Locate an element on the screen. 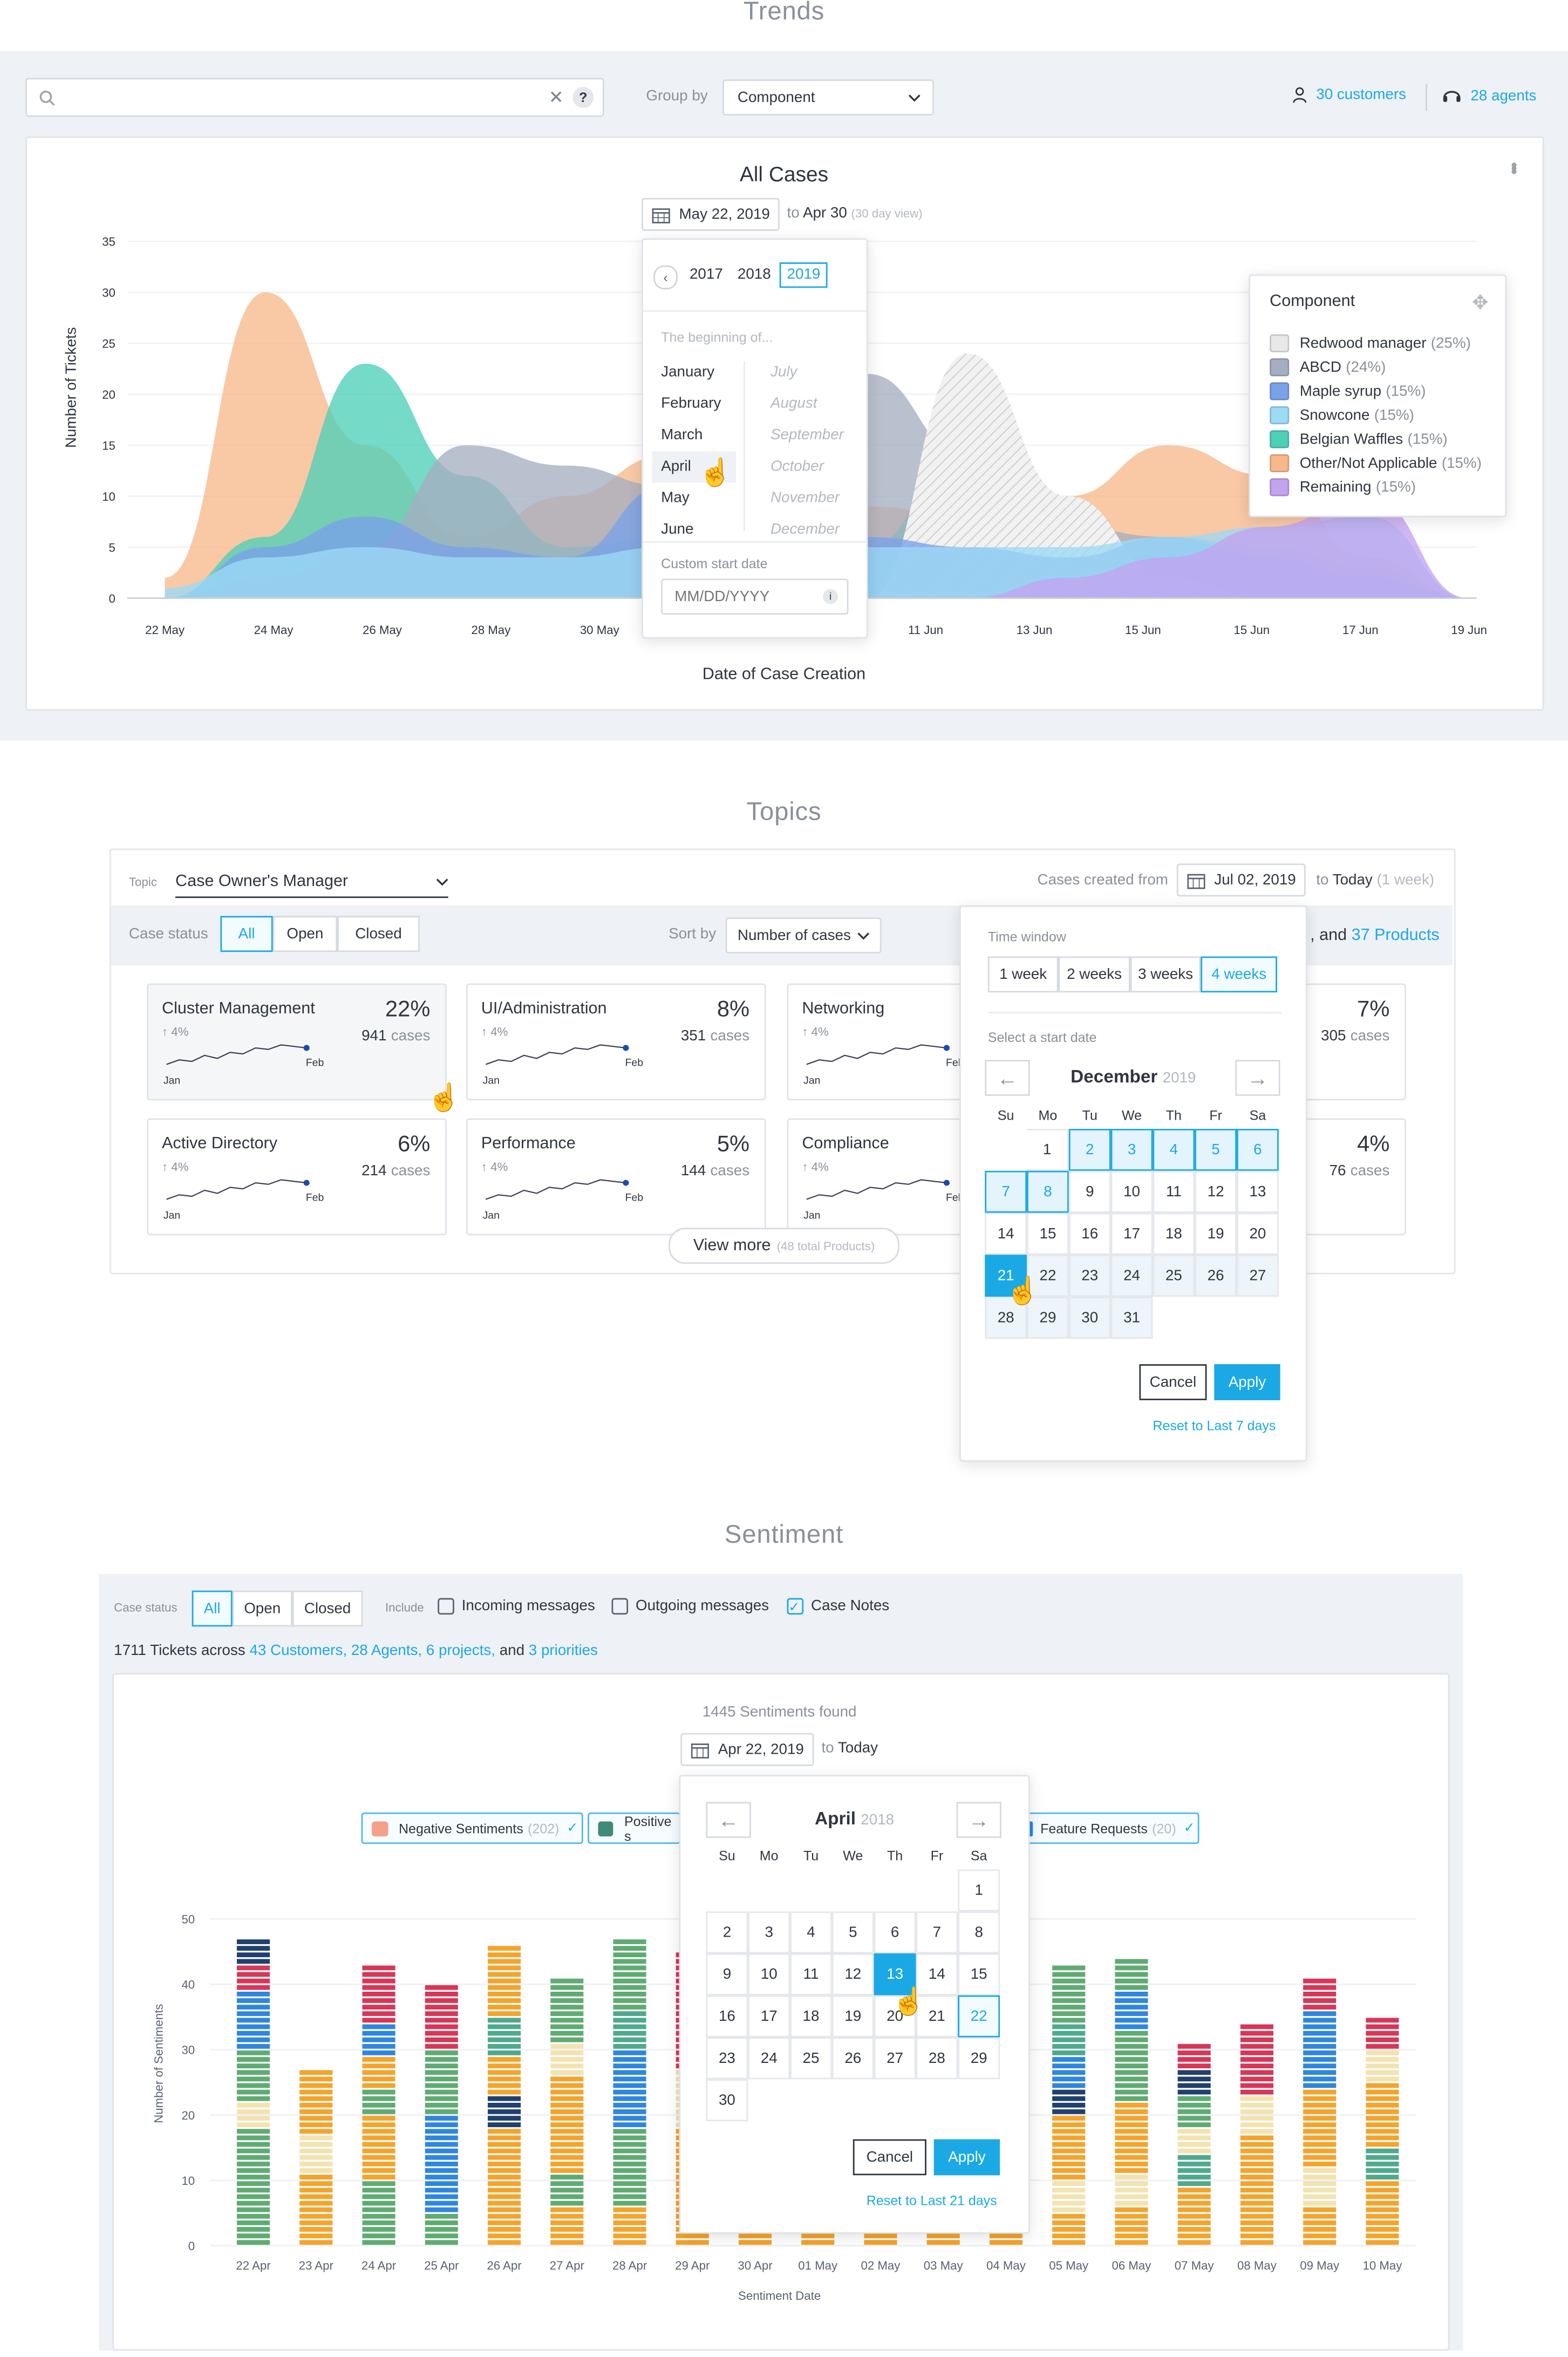 The width and height of the screenshot is (1568, 2357). chip-feature-requests: Feature Requests (20) ✓ is located at coordinates (1110, 1828).